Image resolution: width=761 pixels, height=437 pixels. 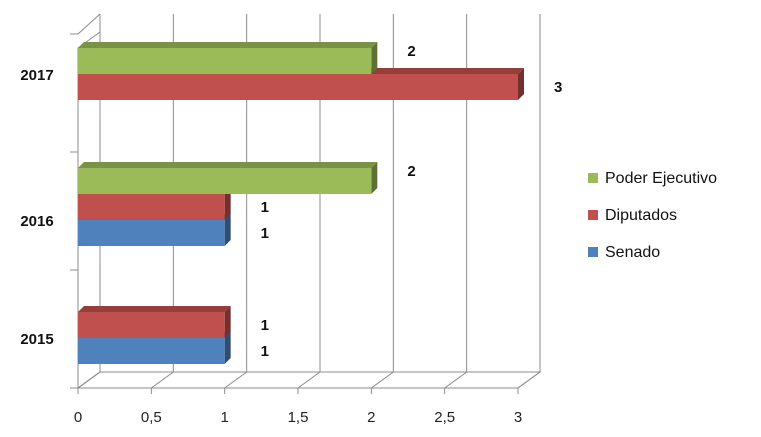 I want to click on legend: Poder Ejecutivo Diputados Senado, so click(x=652, y=215).